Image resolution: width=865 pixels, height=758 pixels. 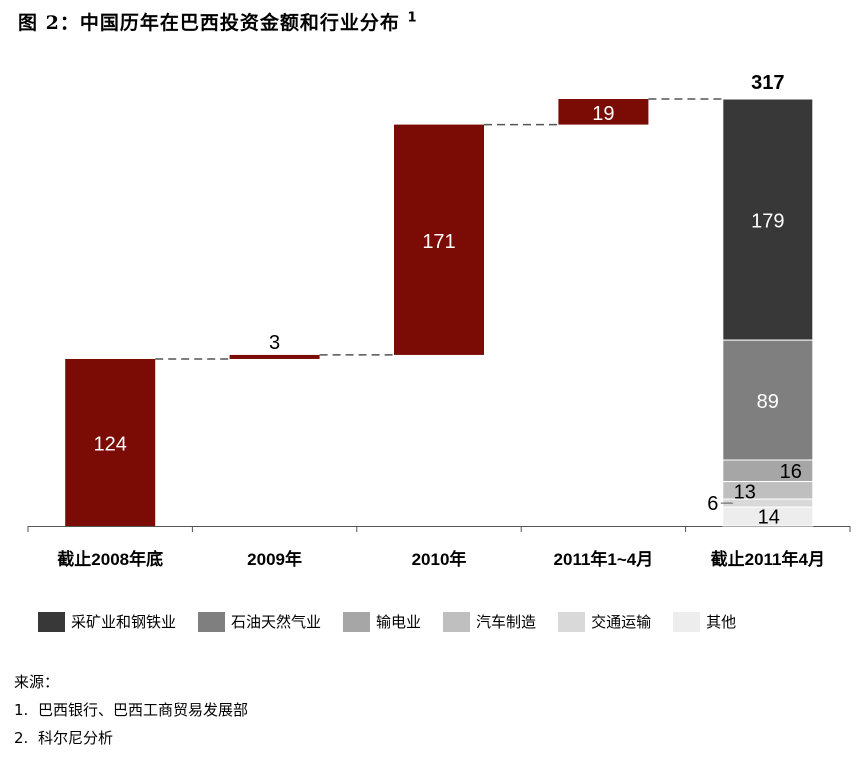 What do you see at coordinates (604, 559) in the screenshot?
I see `x-tick-label: 2011年1~4月` at bounding box center [604, 559].